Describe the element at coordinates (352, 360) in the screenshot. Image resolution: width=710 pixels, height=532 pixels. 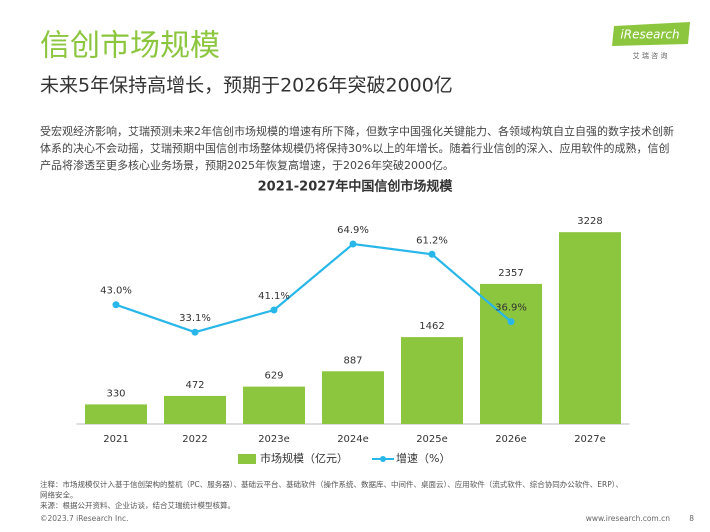
I see `bar-value-label: 887` at that location.